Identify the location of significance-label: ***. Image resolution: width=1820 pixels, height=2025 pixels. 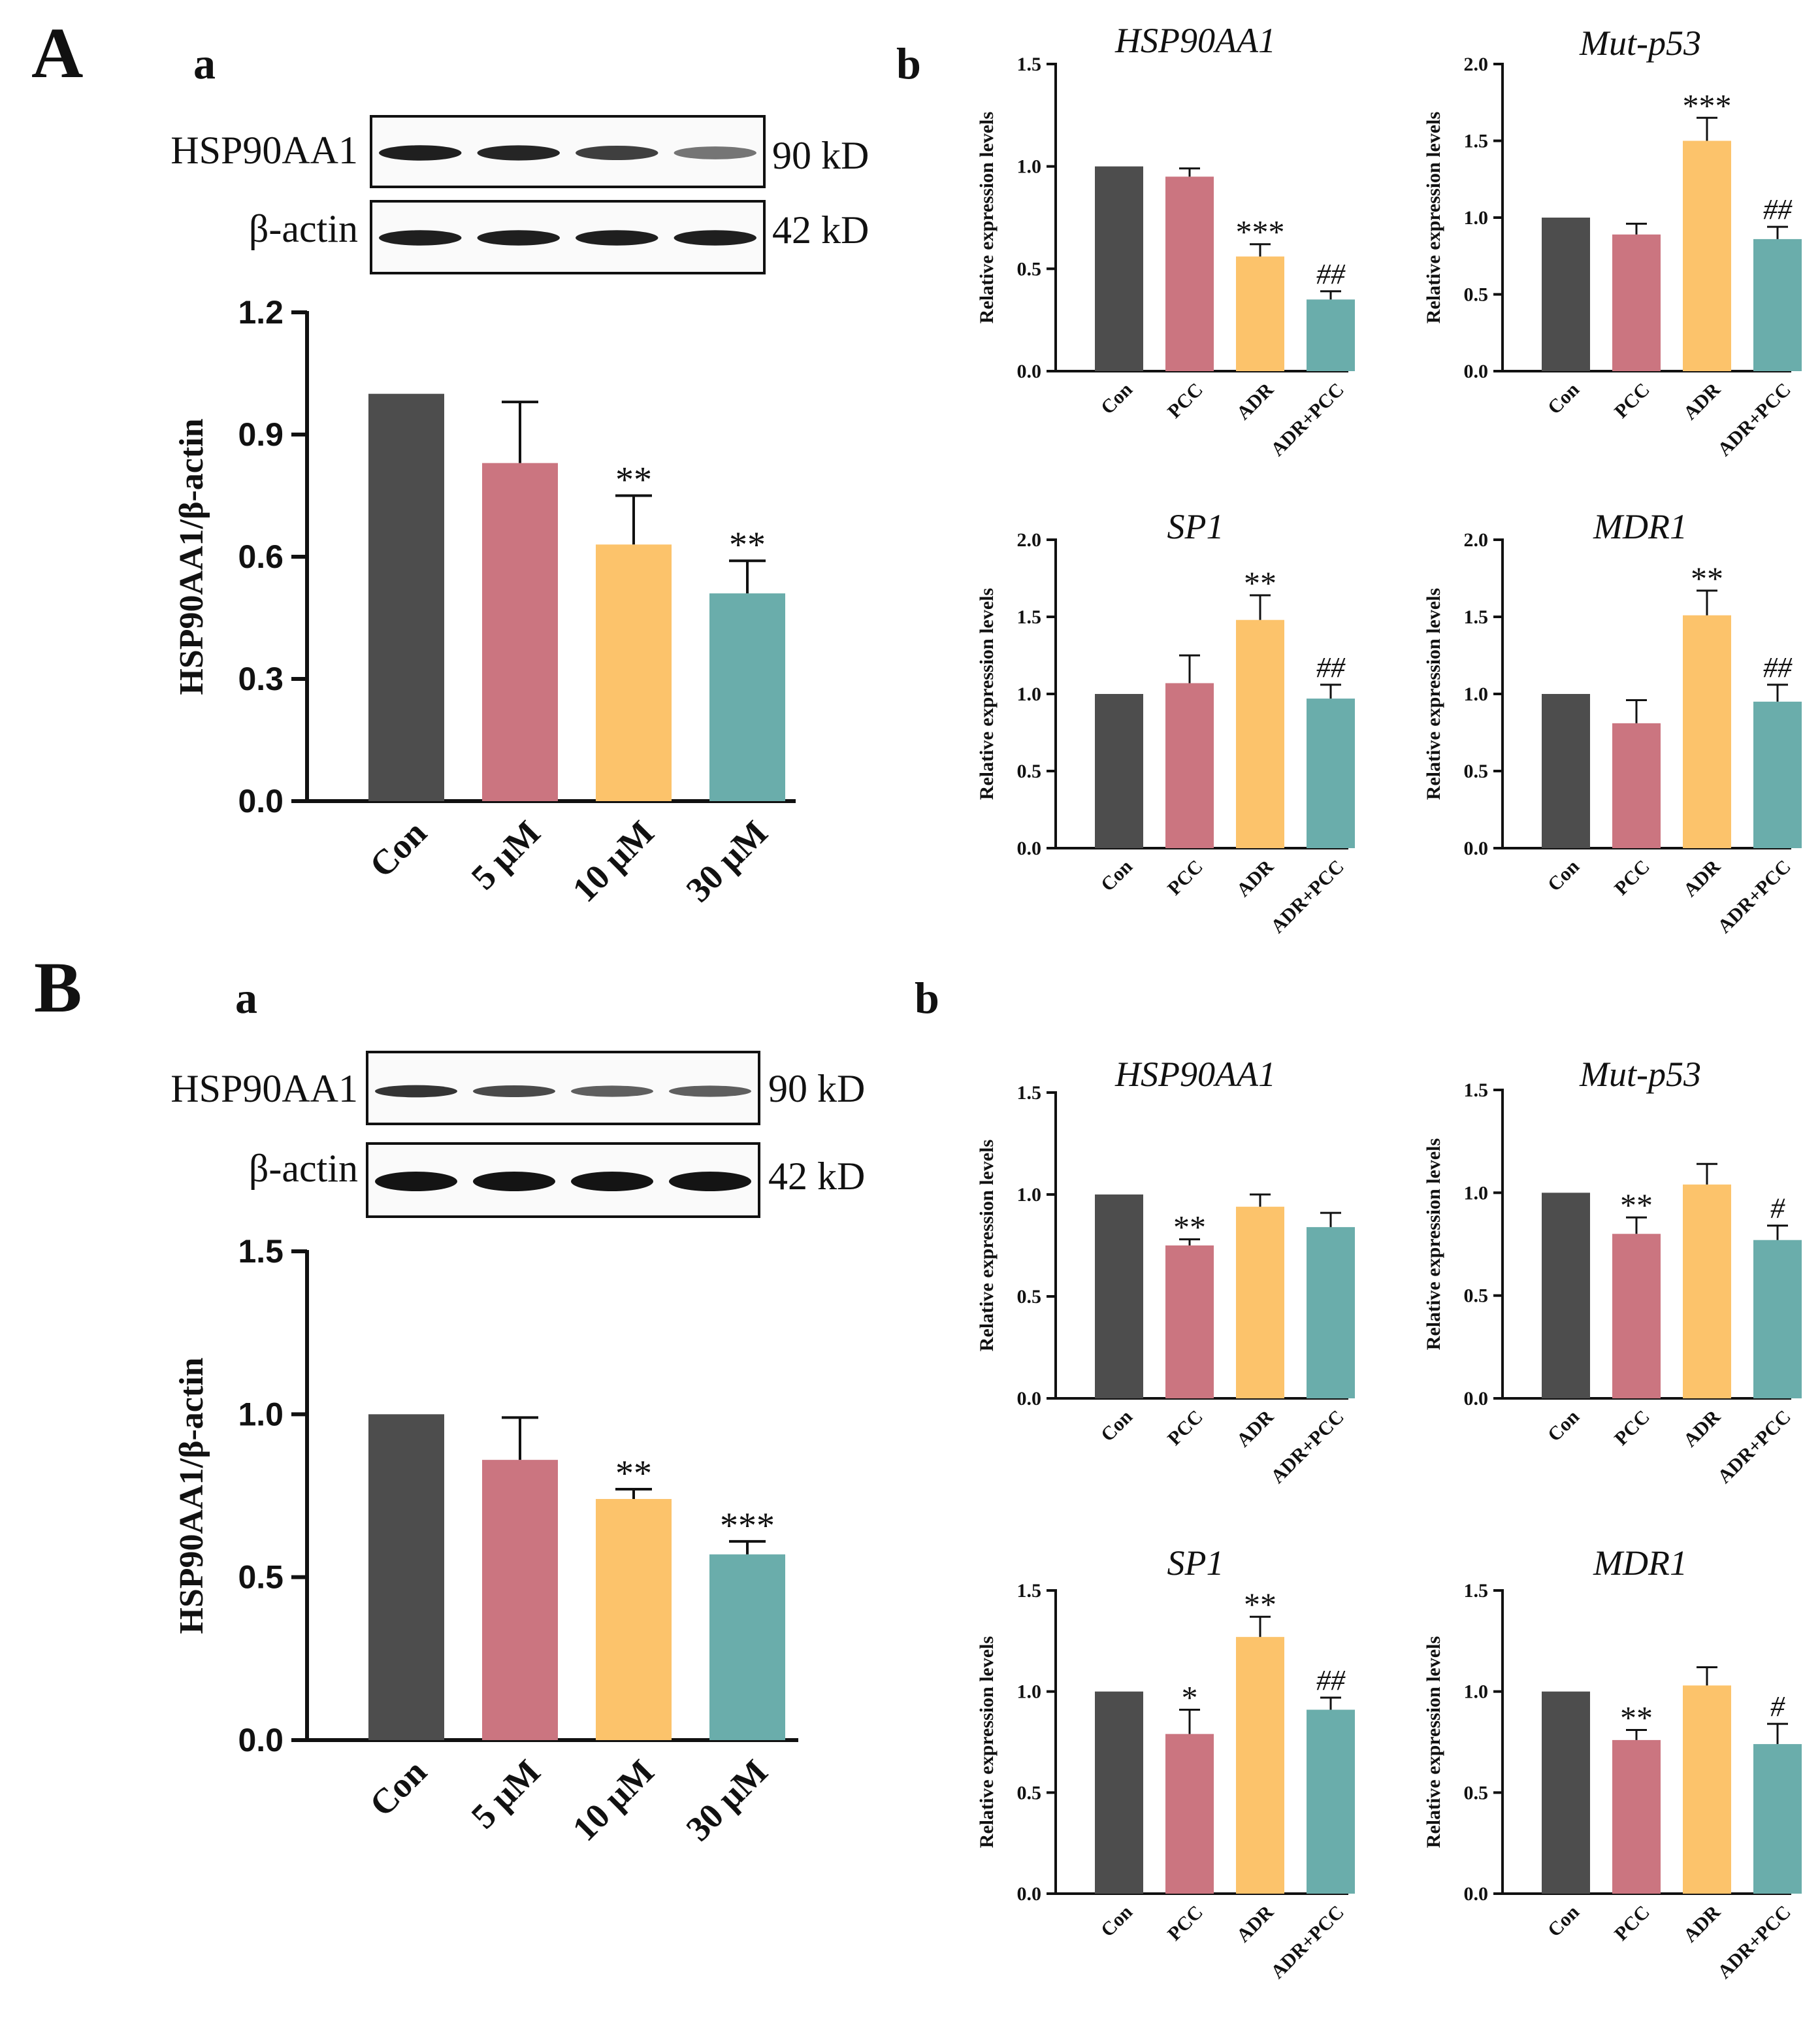
(1260, 232).